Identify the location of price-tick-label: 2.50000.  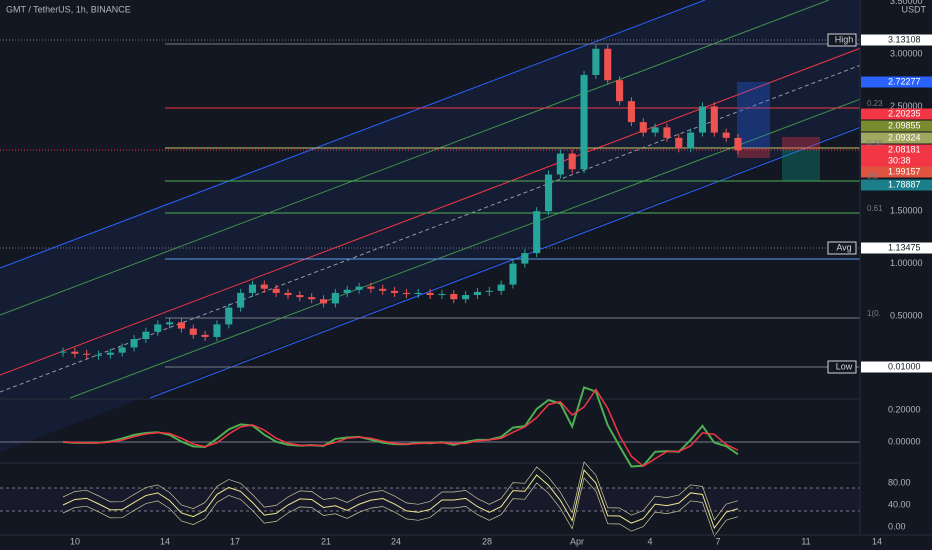
(906, 106).